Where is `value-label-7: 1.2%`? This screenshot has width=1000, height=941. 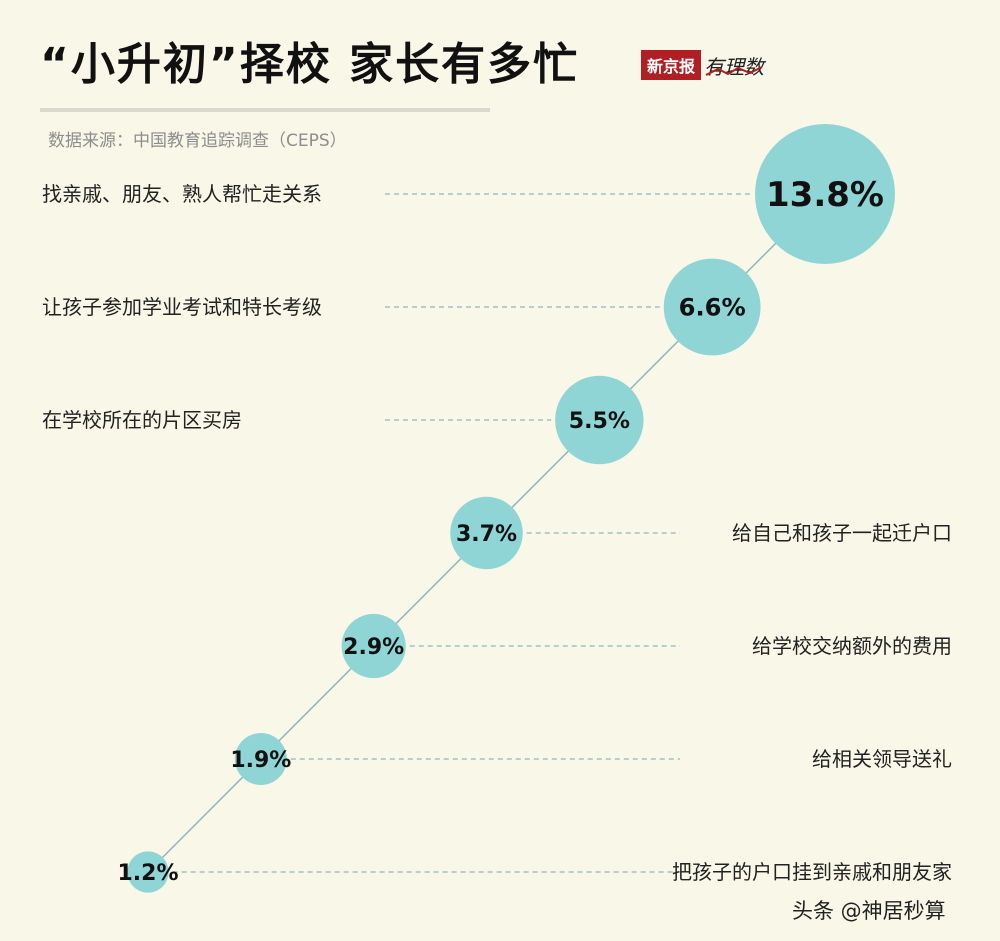 value-label-7: 1.2% is located at coordinates (147, 873).